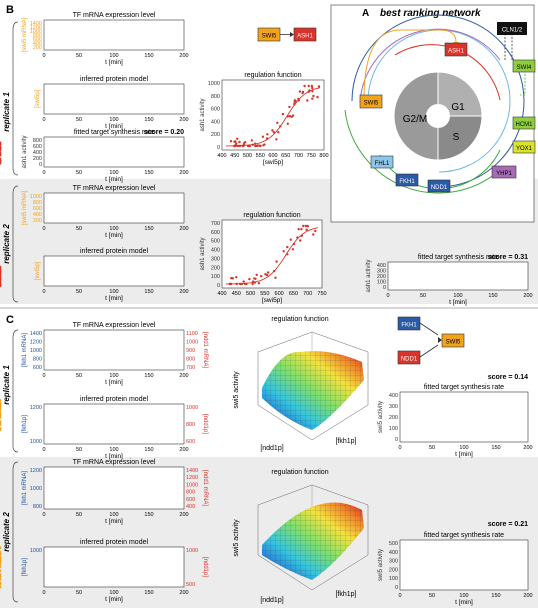 The height and width of the screenshot is (613, 538). Describe the element at coordinates (36, 471) in the screenshot. I see `c2-mrna-ytick: 1200` at that location.